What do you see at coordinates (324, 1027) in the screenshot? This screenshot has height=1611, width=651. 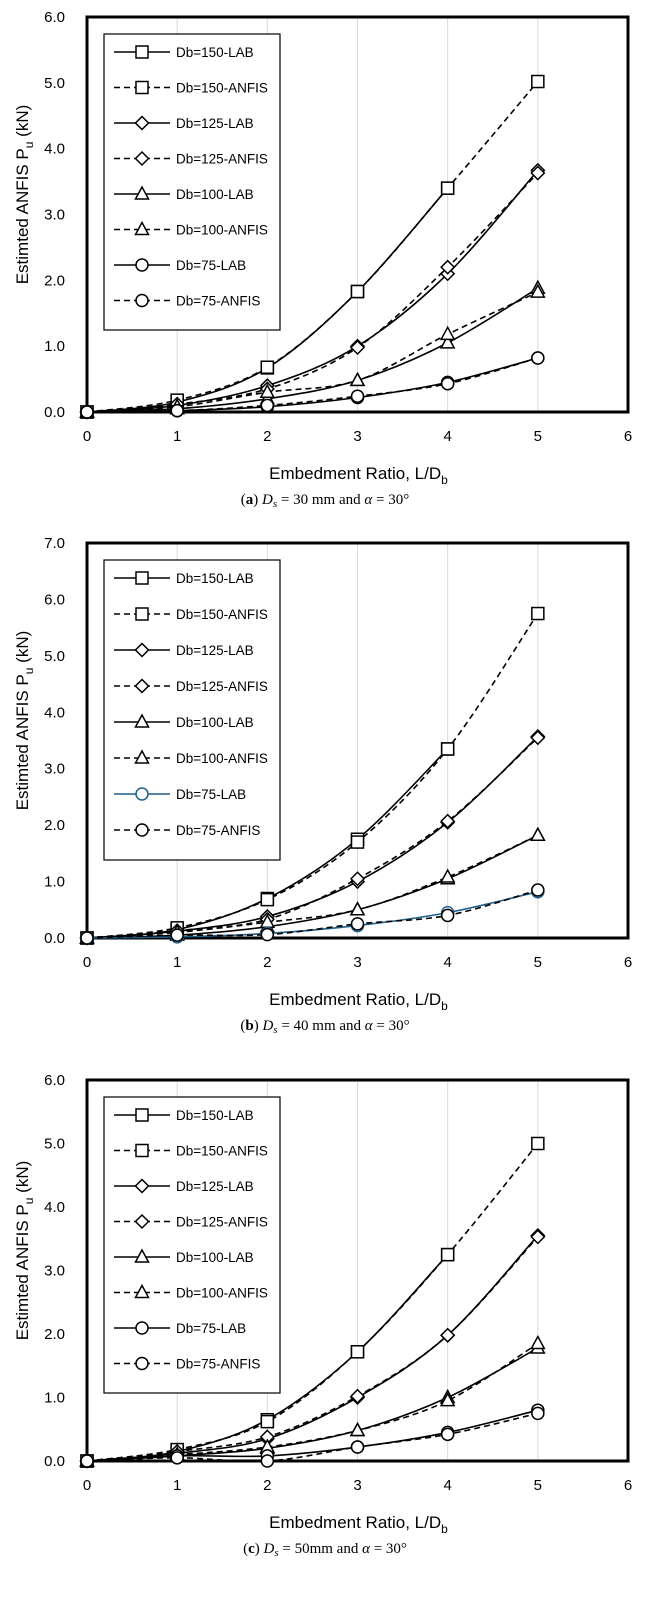 I see `panel-caption: (b) Ds = 40 mm and α = 30°` at bounding box center [324, 1027].